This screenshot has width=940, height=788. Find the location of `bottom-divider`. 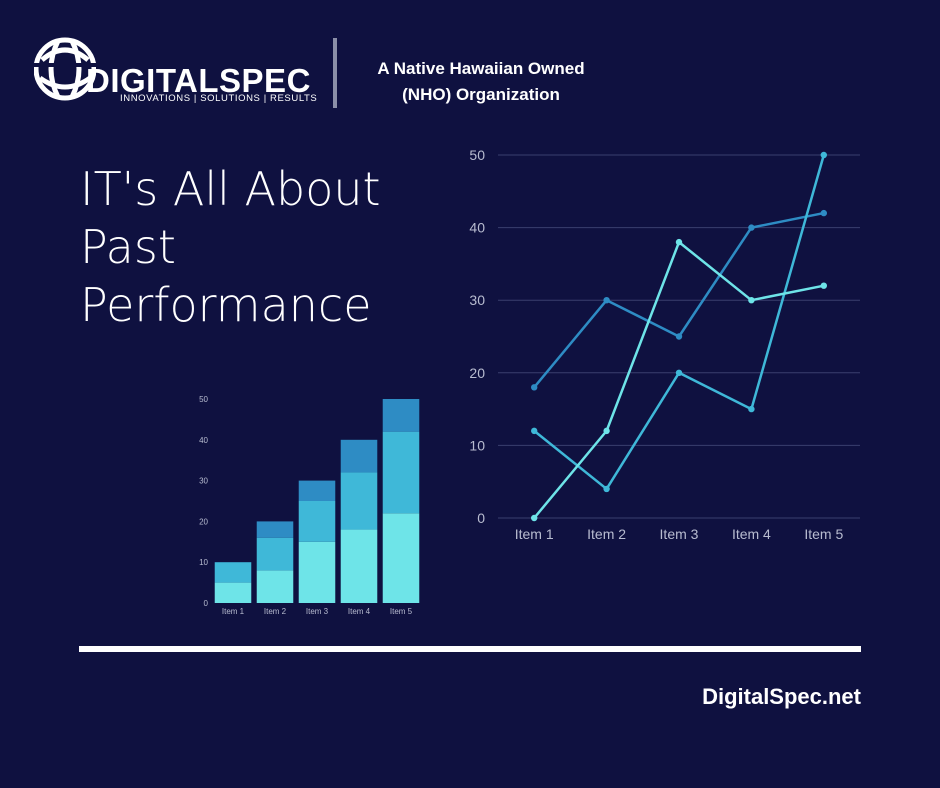

bottom-divider is located at coordinates (470, 649).